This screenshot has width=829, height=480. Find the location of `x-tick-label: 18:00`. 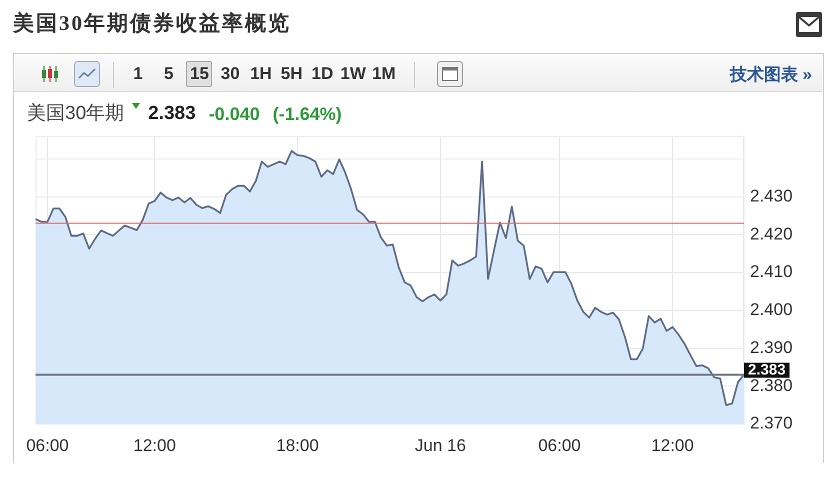

x-tick-label: 18:00 is located at coordinates (297, 445).